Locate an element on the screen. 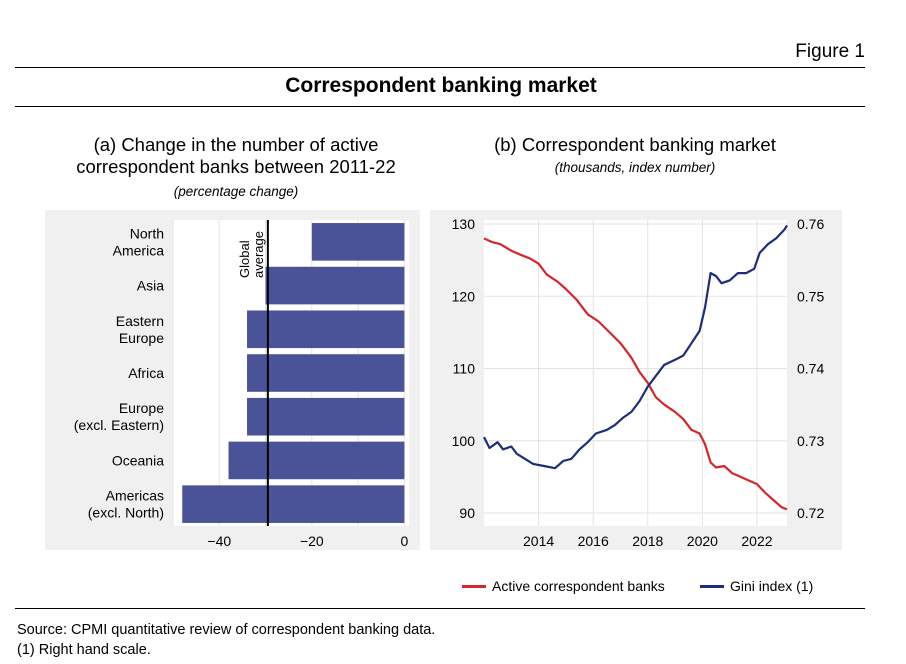 The width and height of the screenshot is (906, 664). panel-b-title: (b) Correspondent banking market is located at coordinates (635, 144).